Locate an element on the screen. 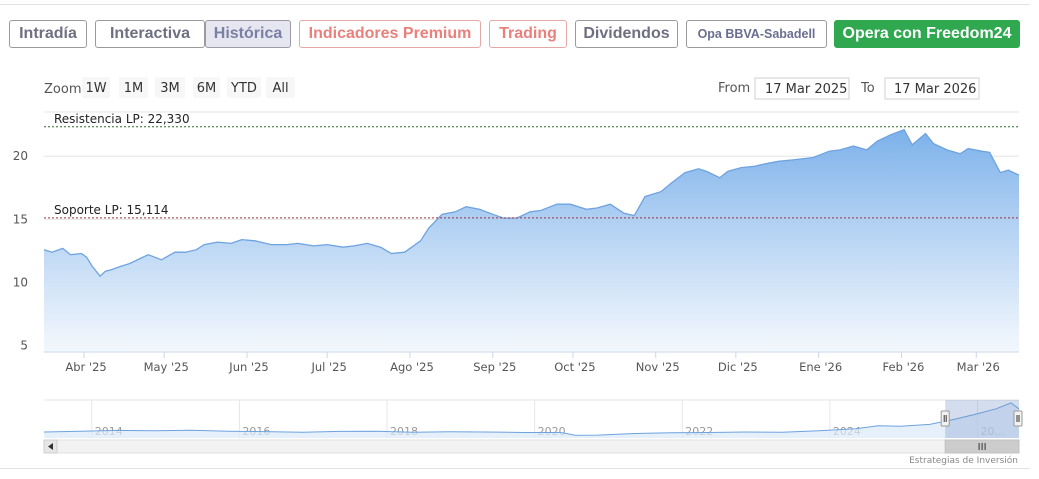 The image size is (1039, 479). navigator-line is located at coordinates (531, 419).